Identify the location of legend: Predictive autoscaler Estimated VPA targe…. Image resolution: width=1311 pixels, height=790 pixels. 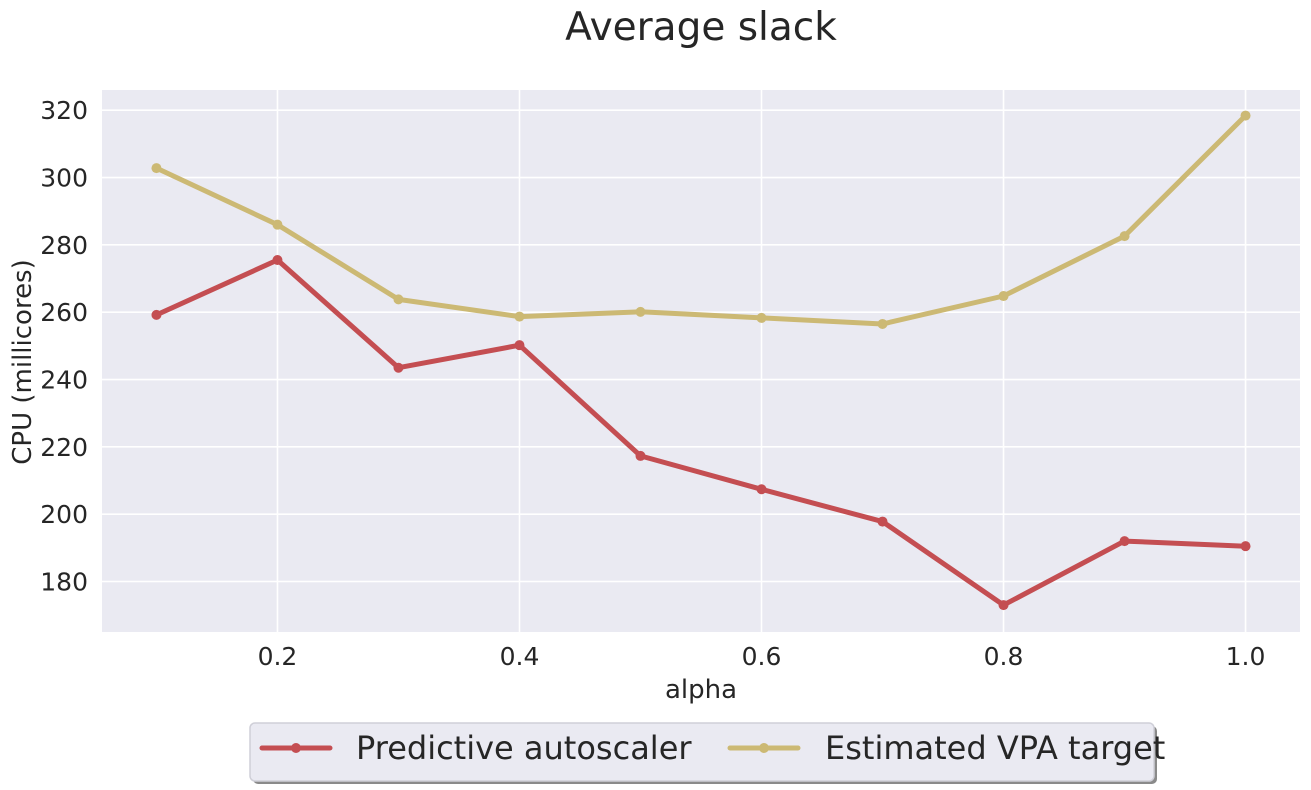
(707, 753).